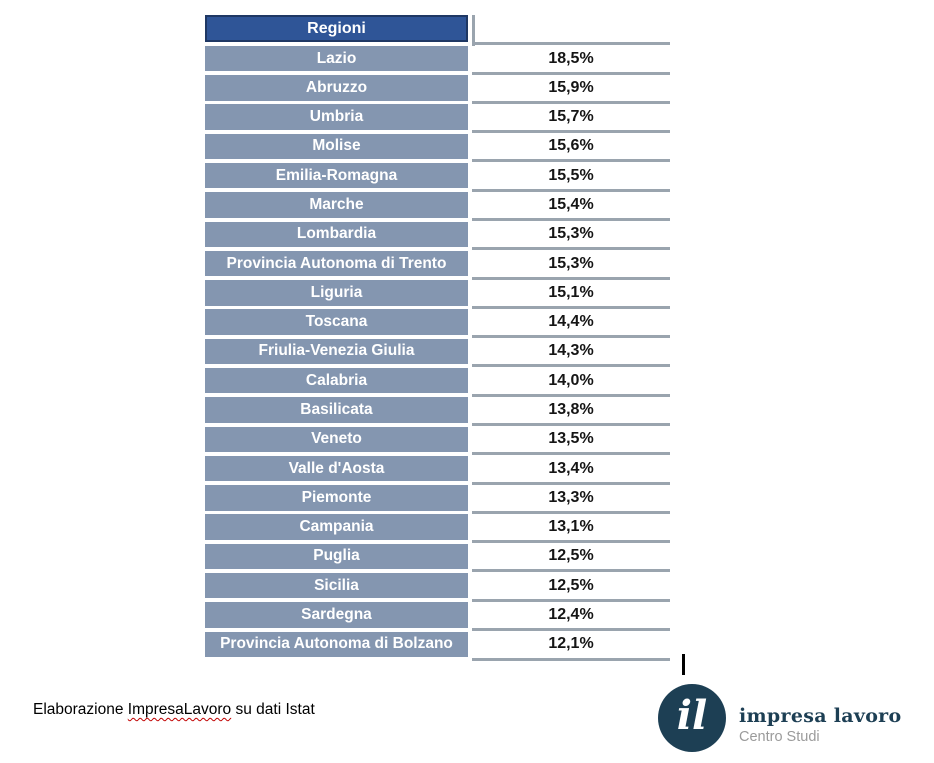 This screenshot has width=934, height=763. What do you see at coordinates (336, 322) in the screenshot?
I see `region-cell: Toscana` at bounding box center [336, 322].